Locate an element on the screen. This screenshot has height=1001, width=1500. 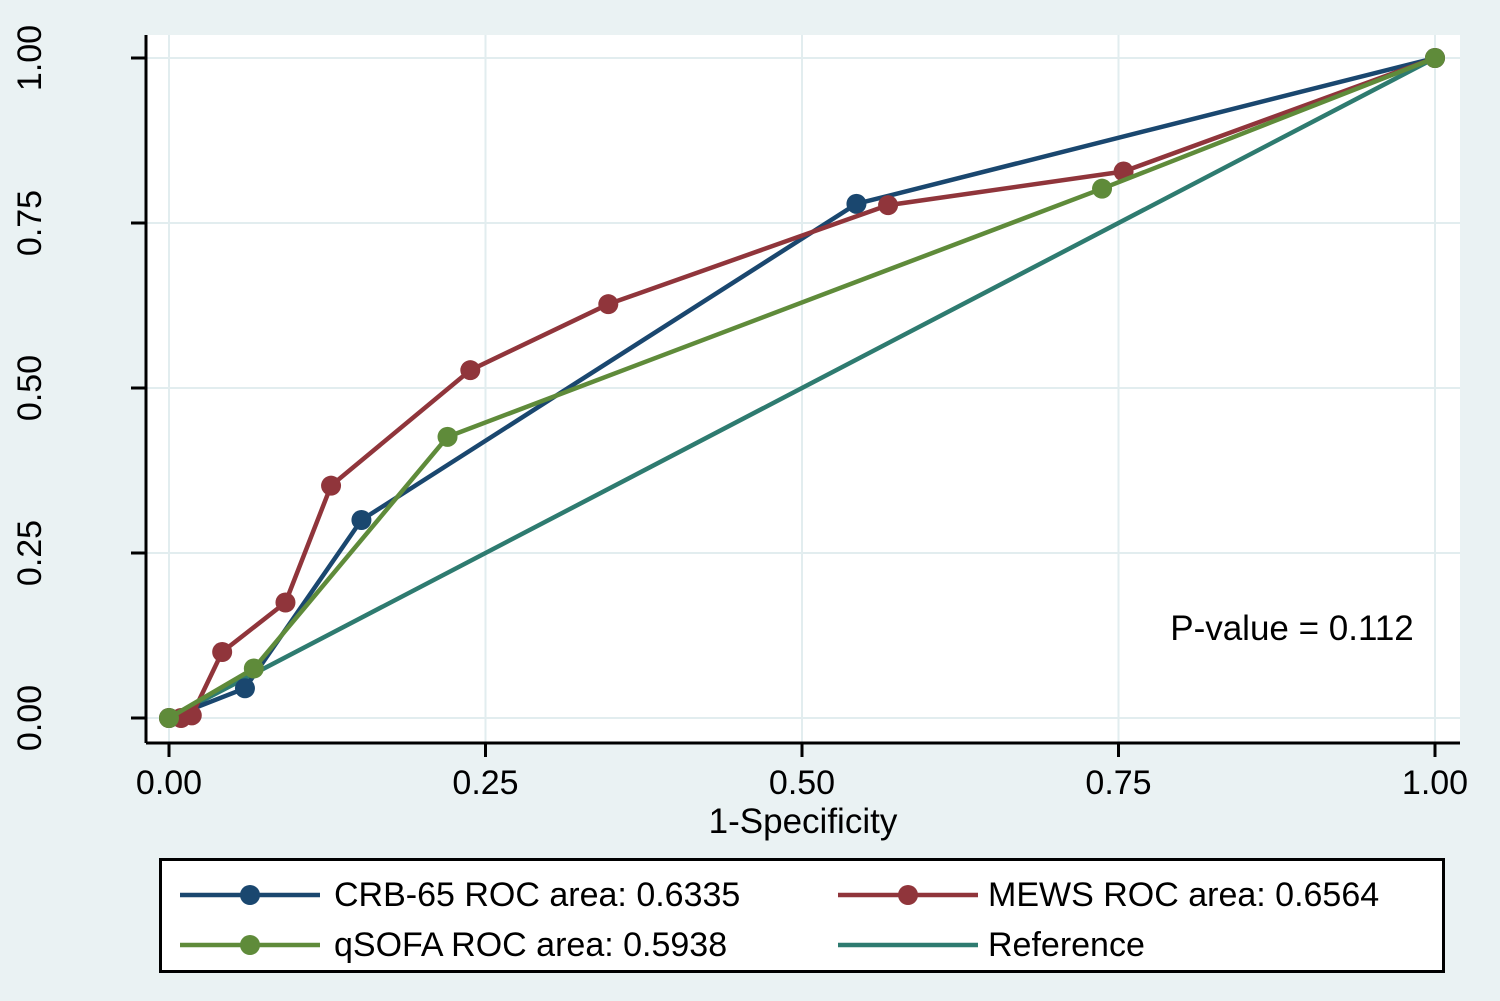
x-tick-label-0.50: 0.50 is located at coordinates (802, 783).